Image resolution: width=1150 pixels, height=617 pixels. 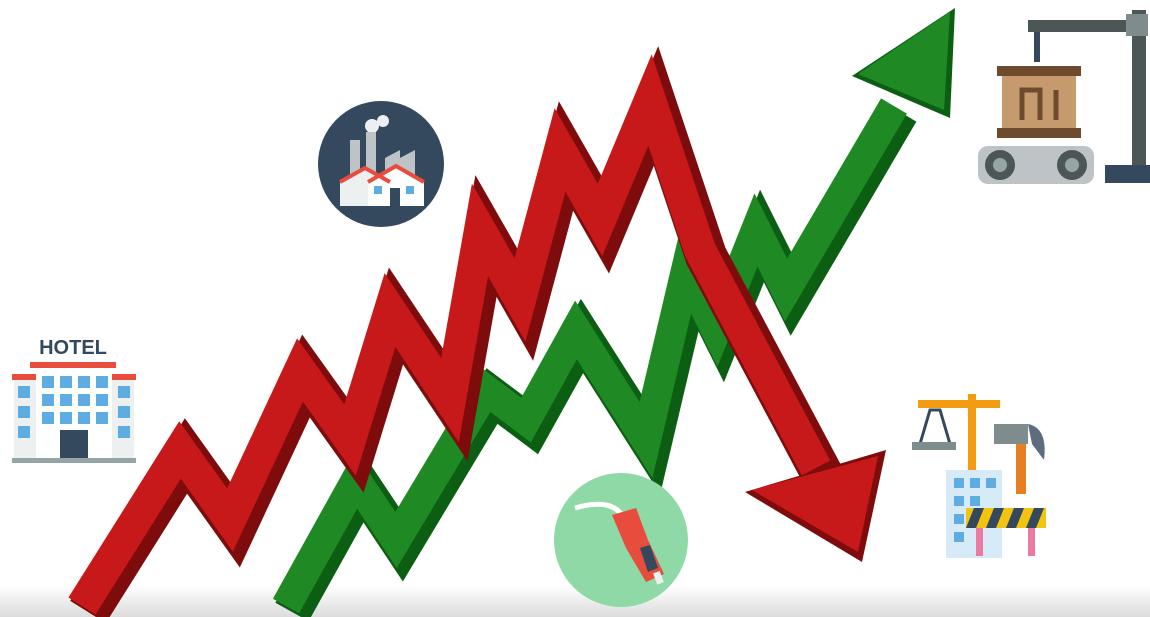 What do you see at coordinates (621, 540) in the screenshot?
I see `fuel-icon` at bounding box center [621, 540].